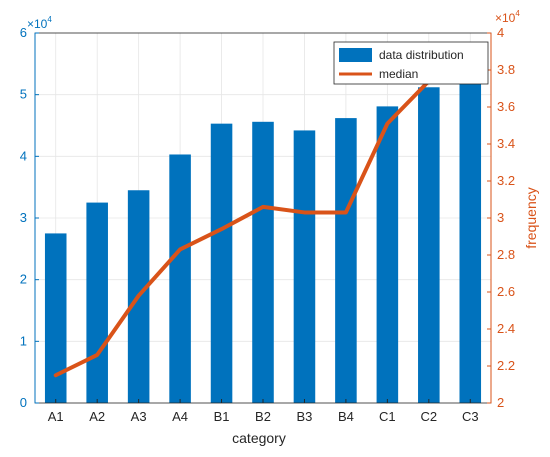 Image resolution: width=550 pixels, height=457 pixels. What do you see at coordinates (346, 416) in the screenshot?
I see `x-tick-label-B4: B4` at bounding box center [346, 416].